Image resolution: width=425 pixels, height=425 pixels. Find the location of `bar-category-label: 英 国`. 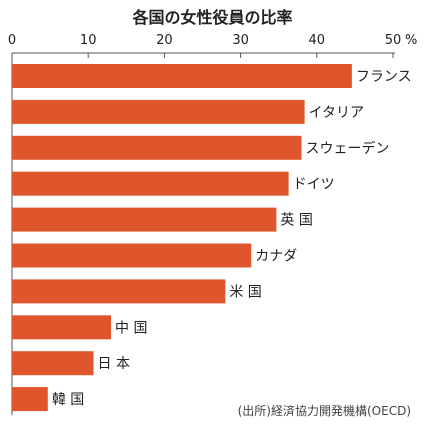

bar-category-label: 英 国 is located at coordinates (296, 220).